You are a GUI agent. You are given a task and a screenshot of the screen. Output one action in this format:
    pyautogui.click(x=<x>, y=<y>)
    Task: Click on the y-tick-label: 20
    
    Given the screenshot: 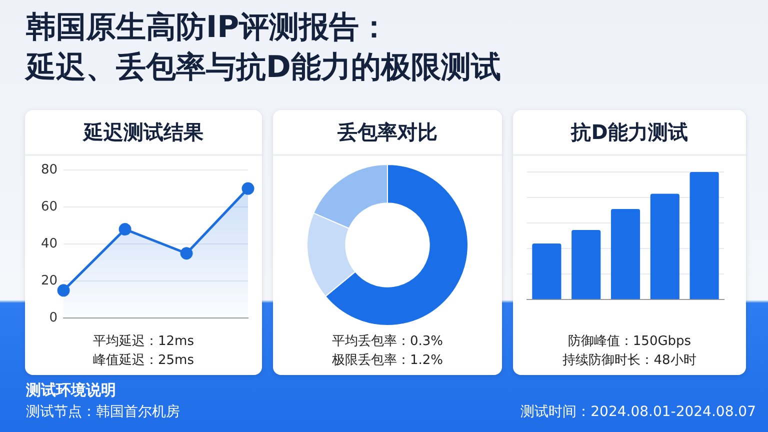 What is the action you would take?
    pyautogui.click(x=49, y=281)
    